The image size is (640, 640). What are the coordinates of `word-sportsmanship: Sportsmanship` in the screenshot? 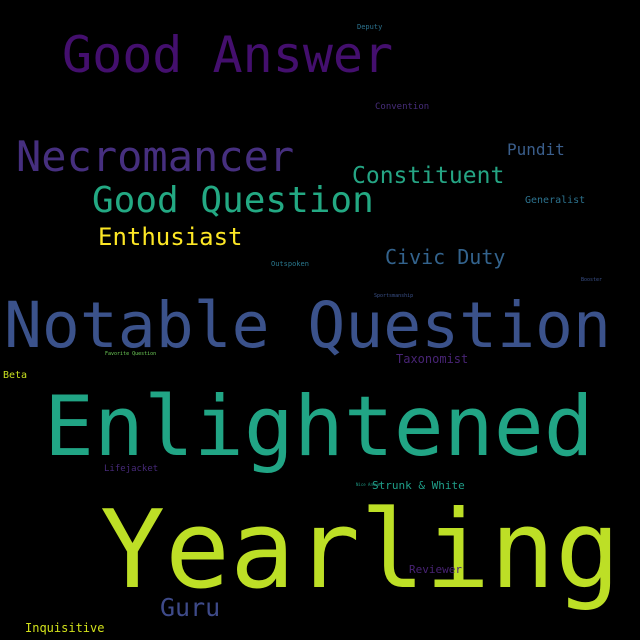 It's located at (394, 296).